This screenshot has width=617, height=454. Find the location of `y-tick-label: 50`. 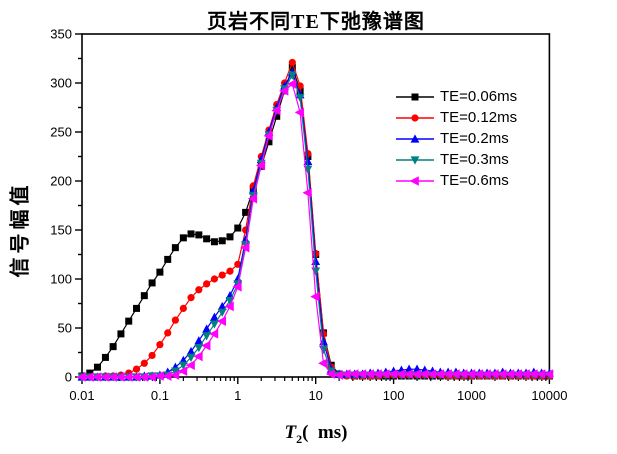

y-tick-label: 50 is located at coordinates (65, 328).